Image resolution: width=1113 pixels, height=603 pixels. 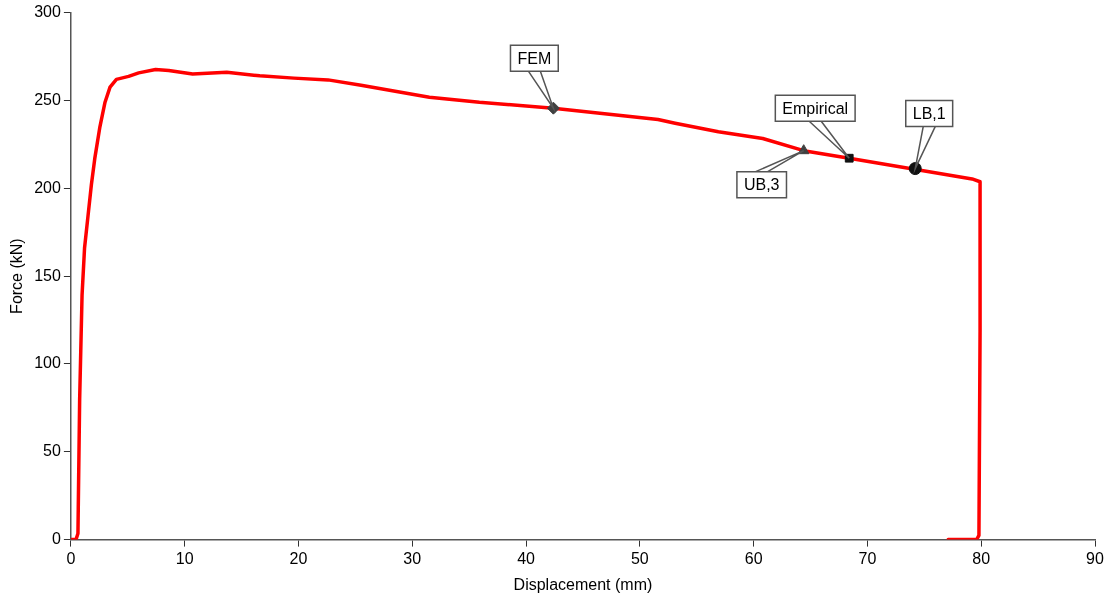 I want to click on annotation: Empirical, so click(x=815, y=108).